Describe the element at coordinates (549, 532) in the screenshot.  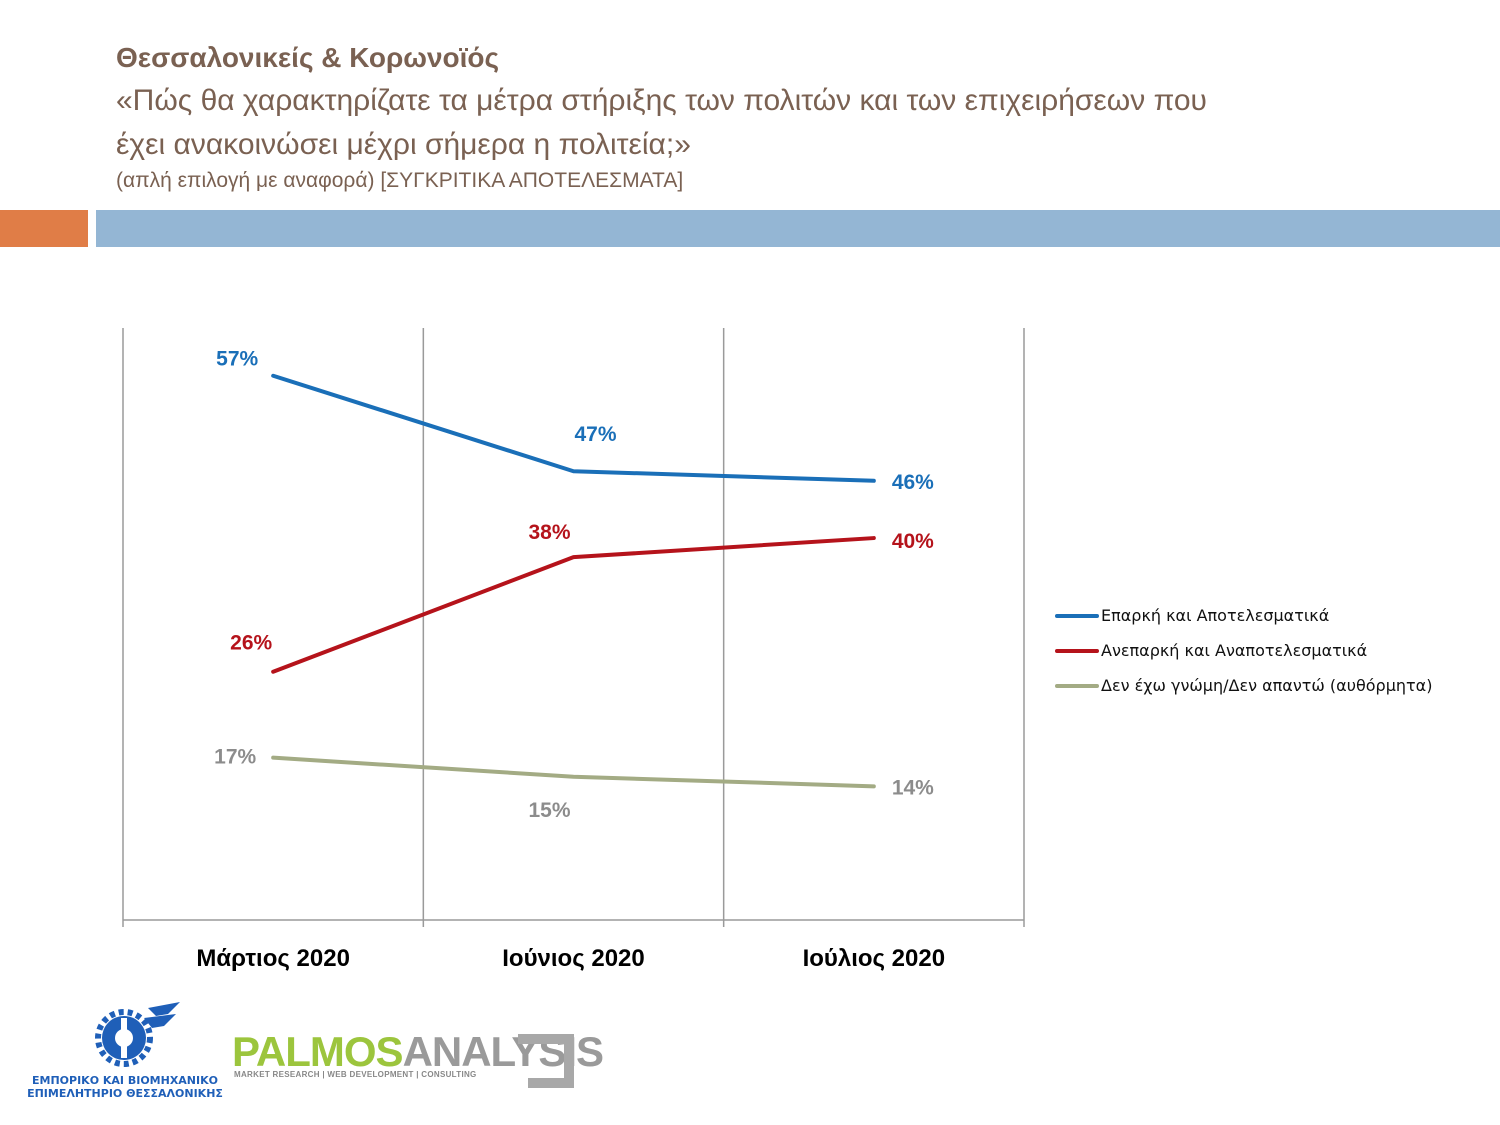
I see `data-label-s1-p1: 38%` at that location.